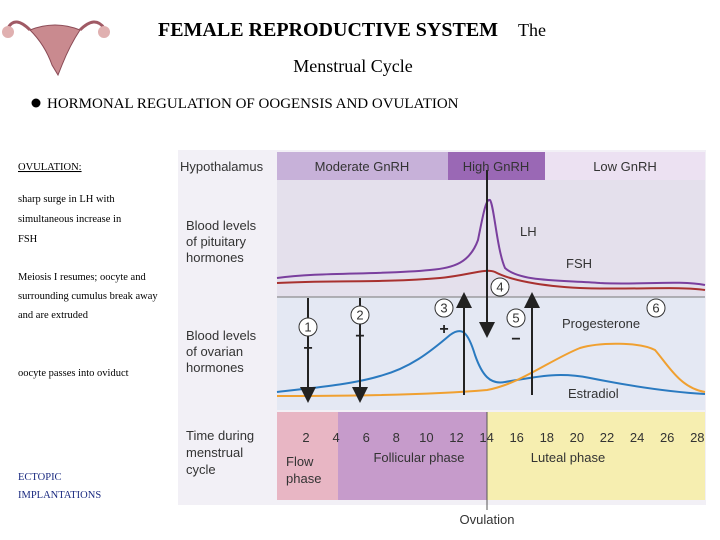 The width and height of the screenshot is (720, 540). I want to click on step-number: 1, so click(307, 327).